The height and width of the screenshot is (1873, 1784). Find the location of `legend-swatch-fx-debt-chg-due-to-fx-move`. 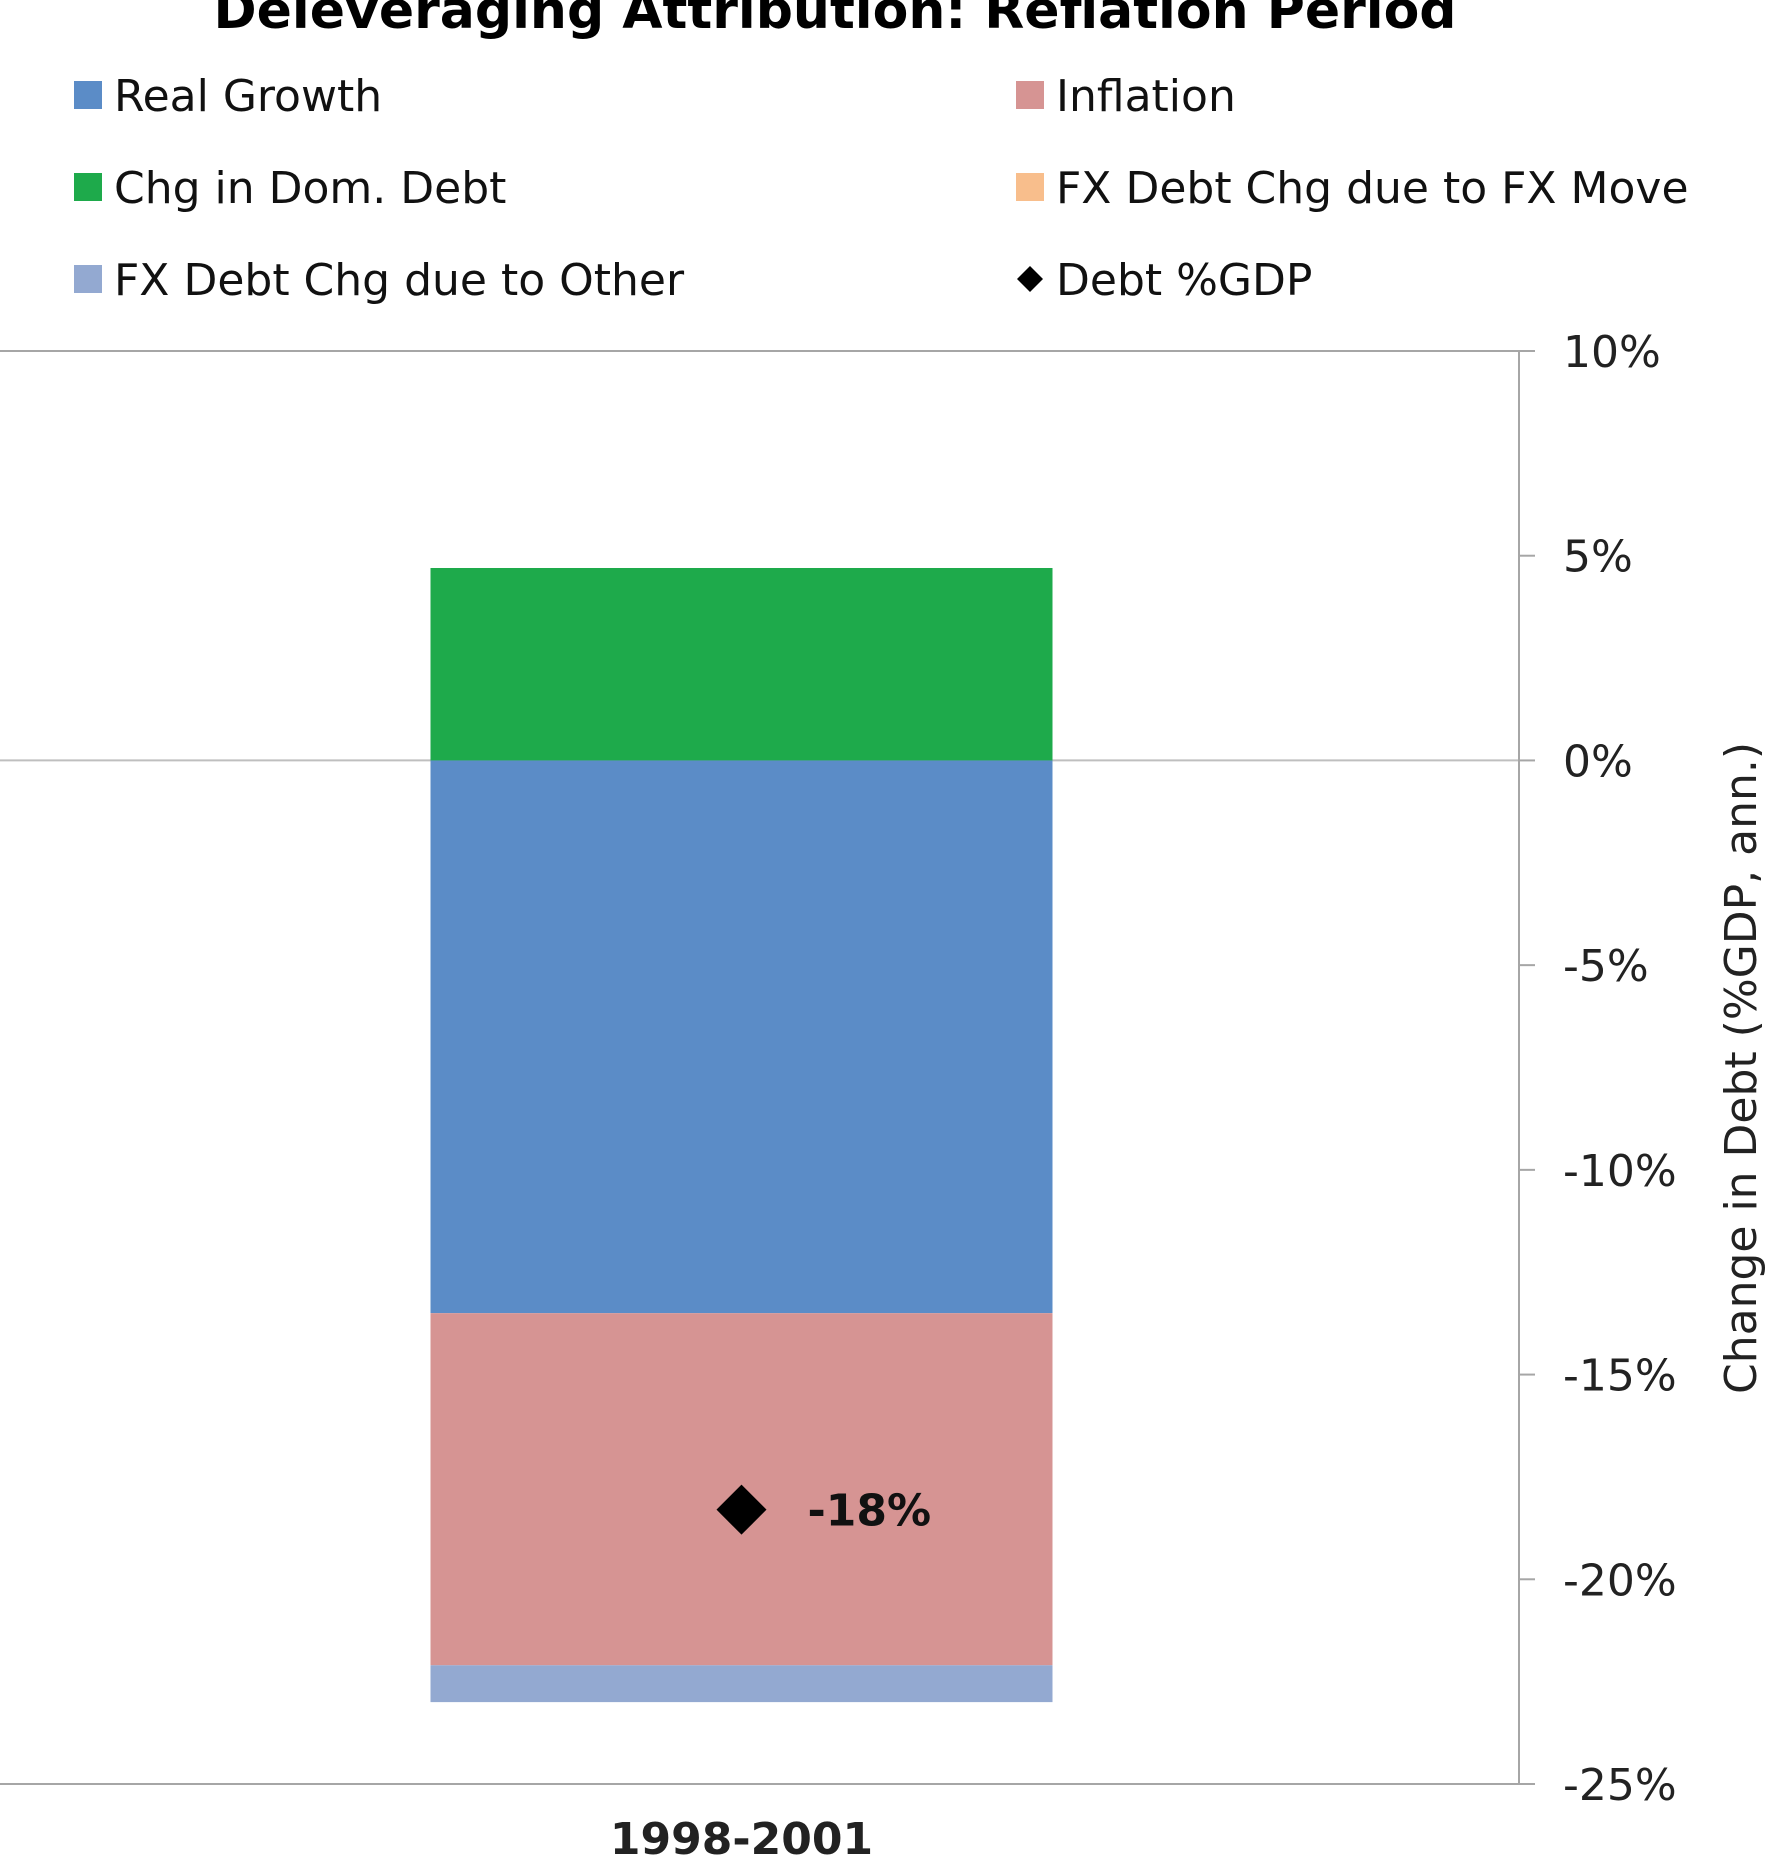

legend-swatch-fx-debt-chg-due-to-fx-move is located at coordinates (1030, 187).